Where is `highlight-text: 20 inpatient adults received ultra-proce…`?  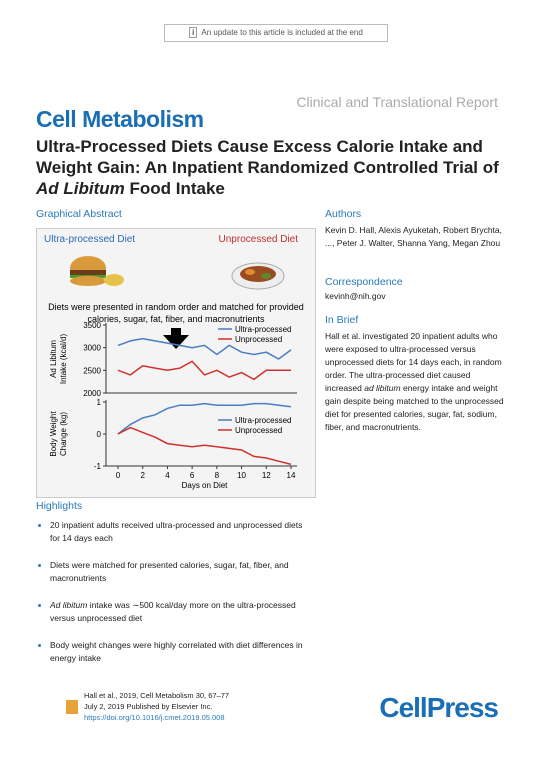 highlight-text: 20 inpatient adults received ultra-proce… is located at coordinates (176, 531).